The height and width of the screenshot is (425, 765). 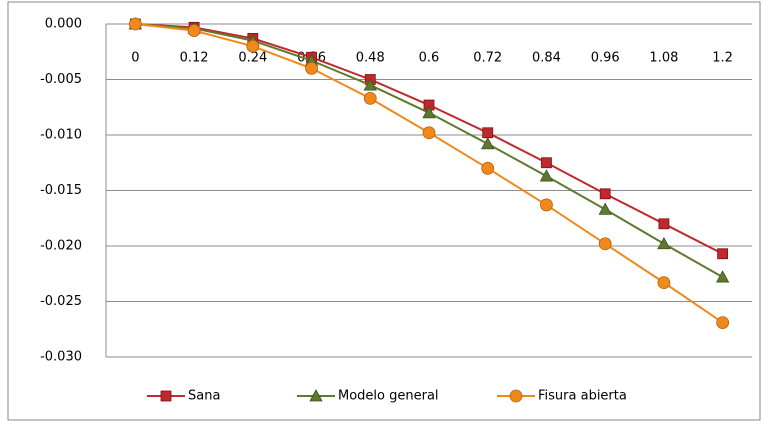 What do you see at coordinates (61, 79) in the screenshot?
I see `y-tick-label: -0.005` at bounding box center [61, 79].